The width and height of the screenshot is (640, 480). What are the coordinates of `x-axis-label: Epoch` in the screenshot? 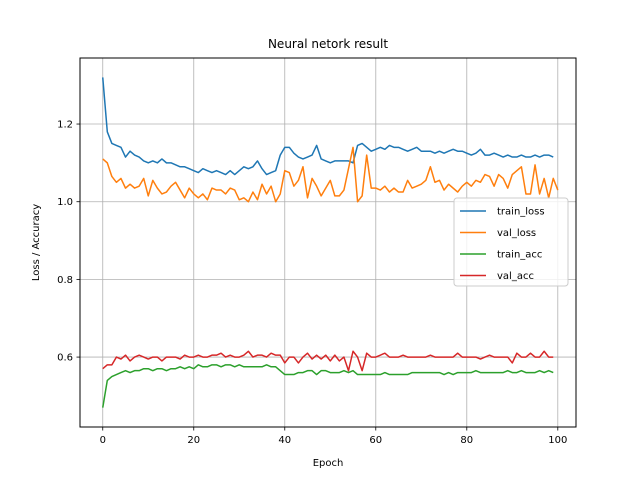 It's located at (328, 463).